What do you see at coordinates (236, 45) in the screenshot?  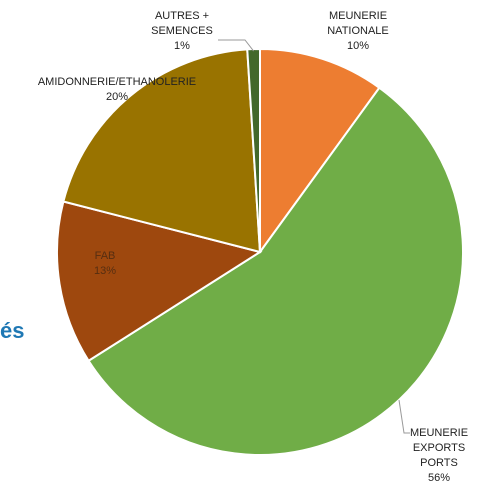 I see `leader-line-autres` at bounding box center [236, 45].